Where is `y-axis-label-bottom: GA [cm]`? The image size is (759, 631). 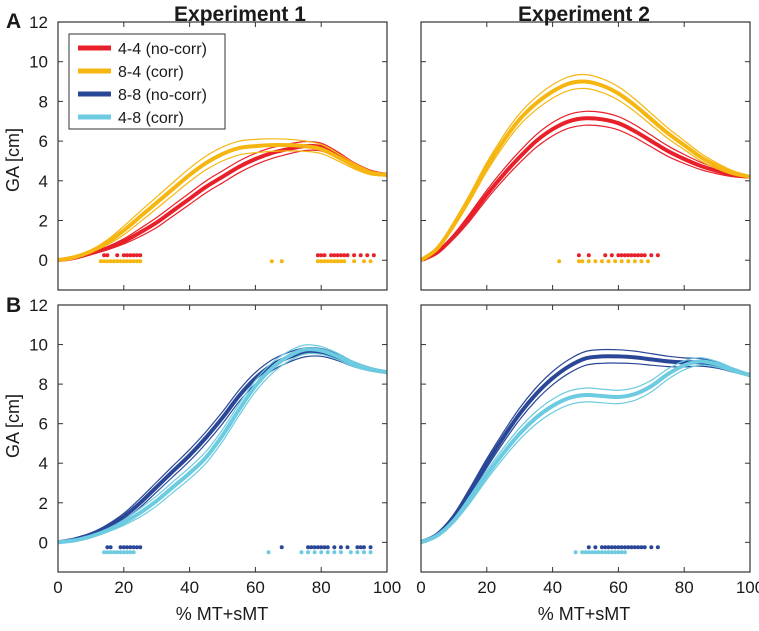
y-axis-label-bottom: GA [cm] is located at coordinates (13, 426).